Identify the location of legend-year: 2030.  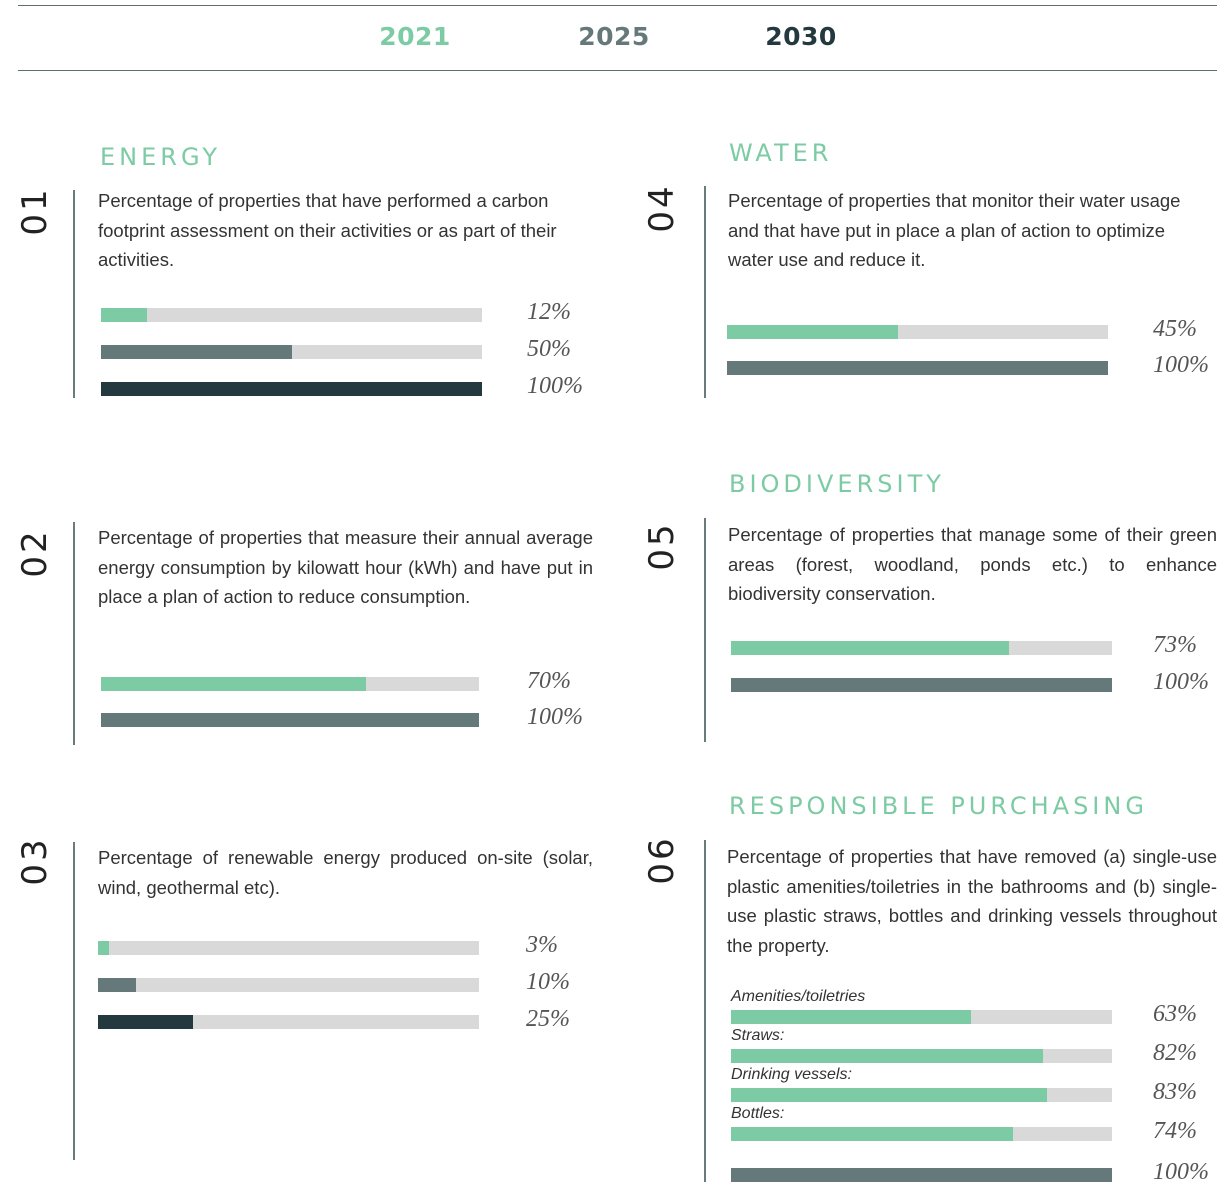
(801, 36).